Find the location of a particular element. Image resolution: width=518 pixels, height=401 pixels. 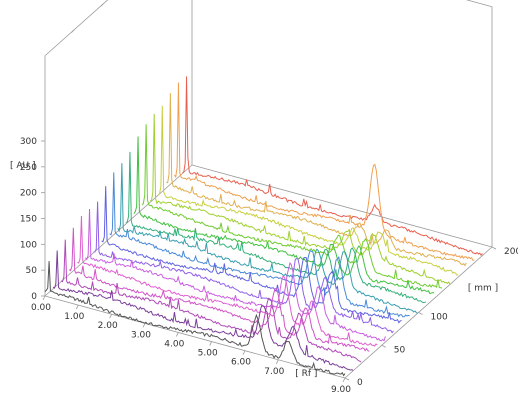

rf-tick-label: 5.00 is located at coordinates (208, 354).